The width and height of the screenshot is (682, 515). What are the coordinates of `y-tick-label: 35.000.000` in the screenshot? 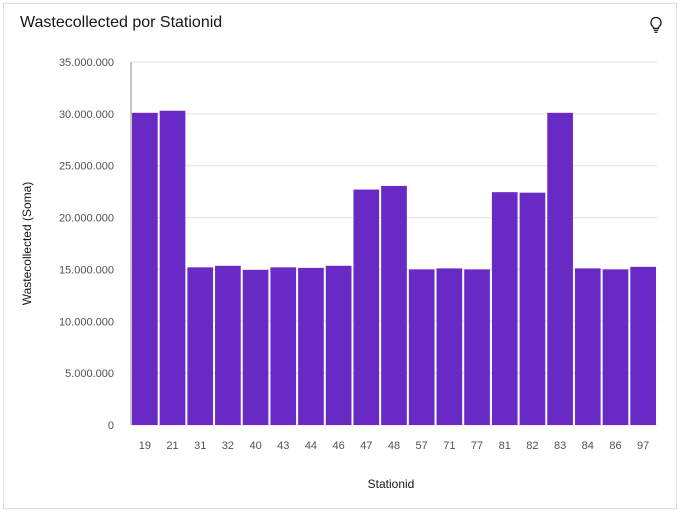 It's located at (86, 63).